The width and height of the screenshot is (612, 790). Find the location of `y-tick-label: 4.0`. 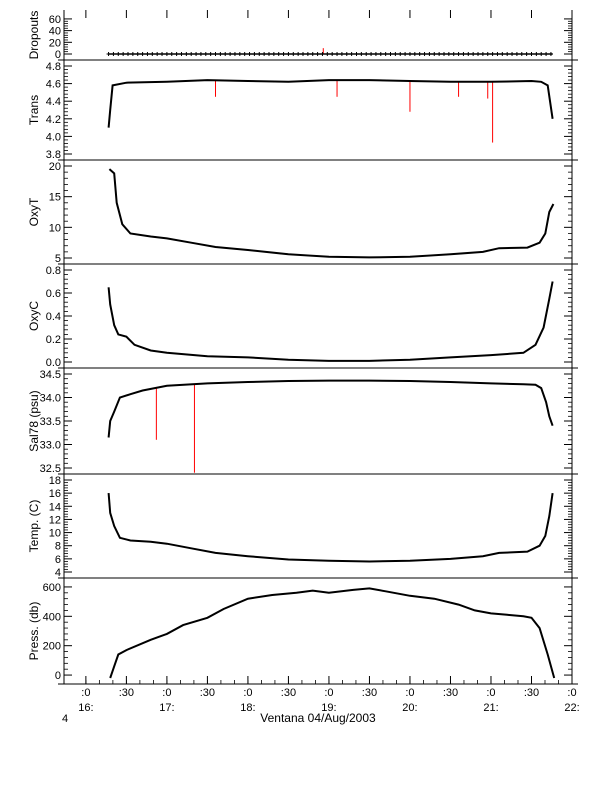

y-tick-label: 4.0 is located at coordinates (53, 137).